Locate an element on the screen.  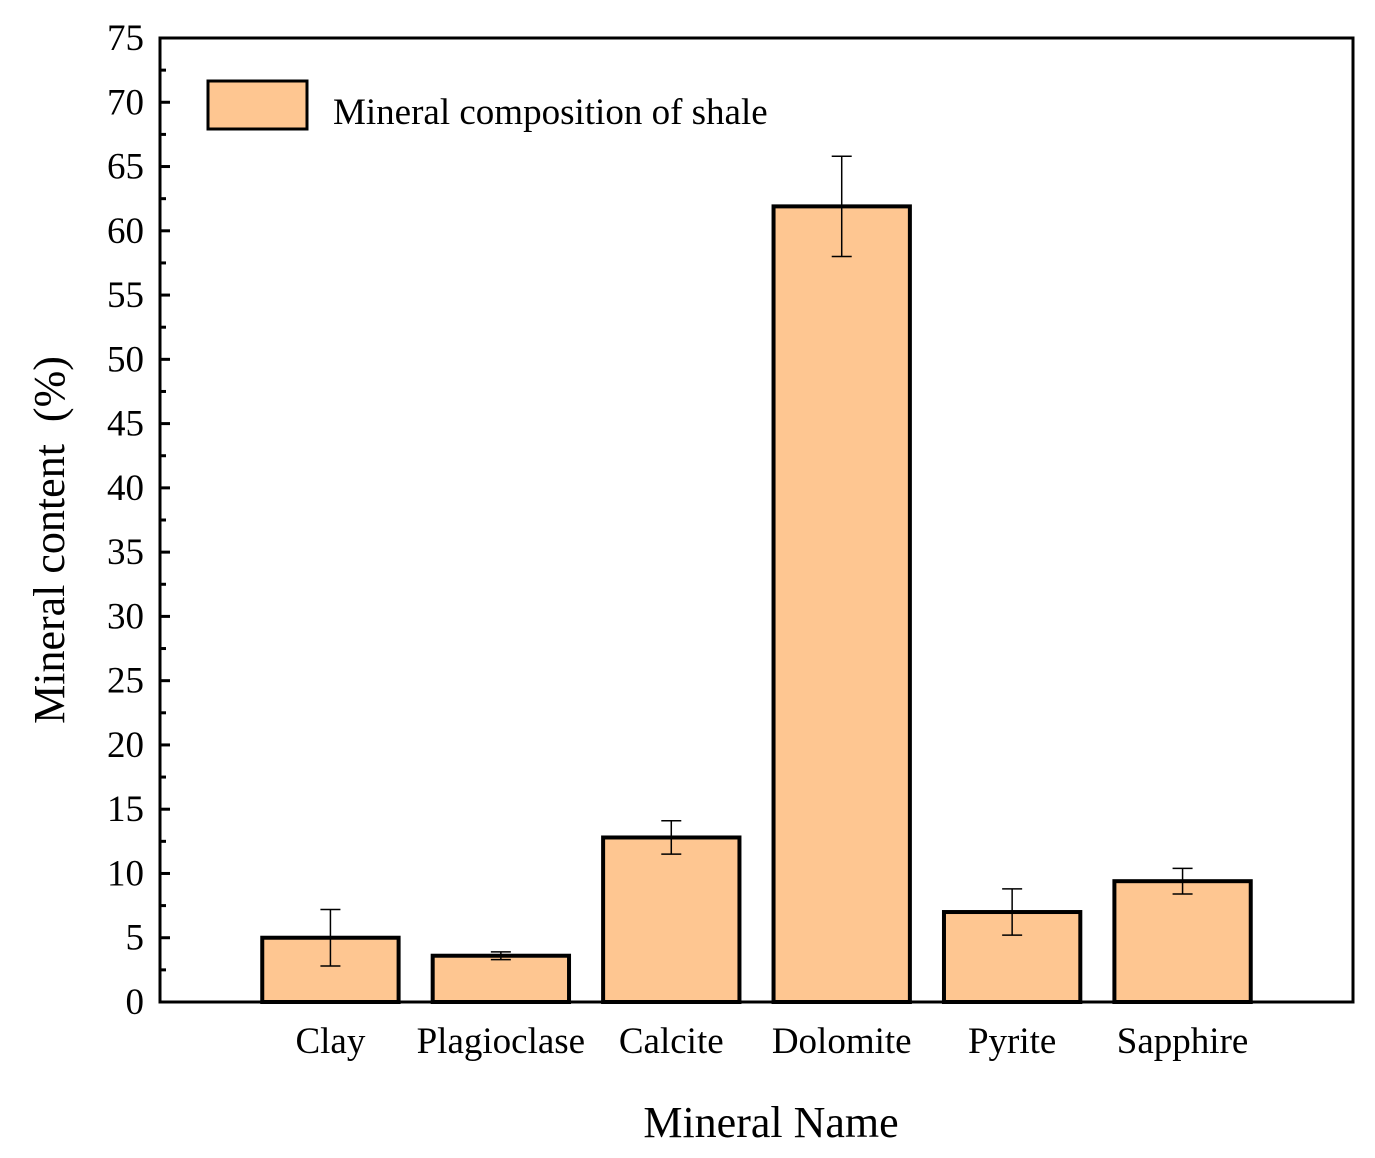
y-tick-label: 55 is located at coordinates (125, 295).